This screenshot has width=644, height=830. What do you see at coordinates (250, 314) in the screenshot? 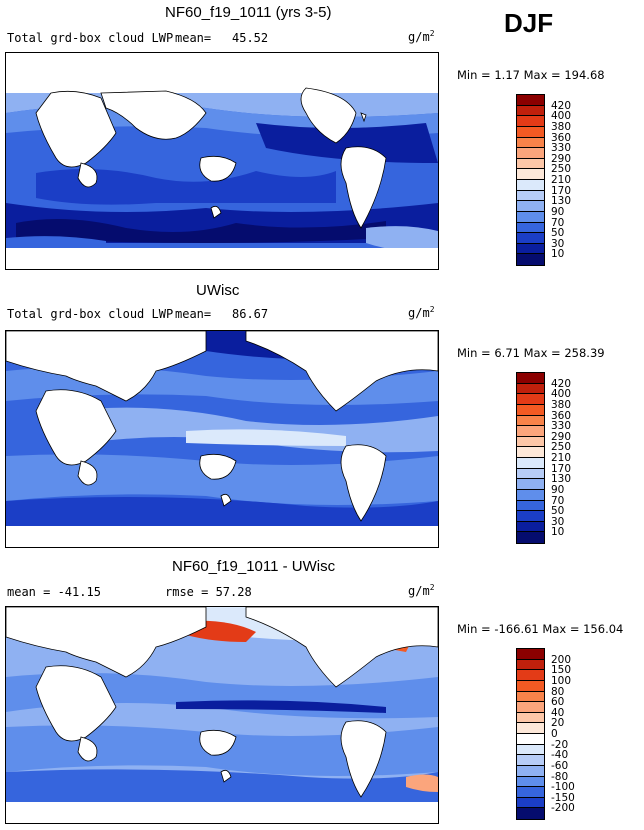
I see `panel2-mean-value: 86.67` at bounding box center [250, 314].